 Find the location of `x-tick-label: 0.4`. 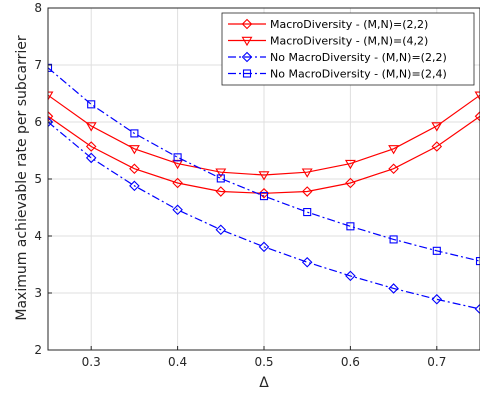

x-tick-label: 0.4 is located at coordinates (177, 362).